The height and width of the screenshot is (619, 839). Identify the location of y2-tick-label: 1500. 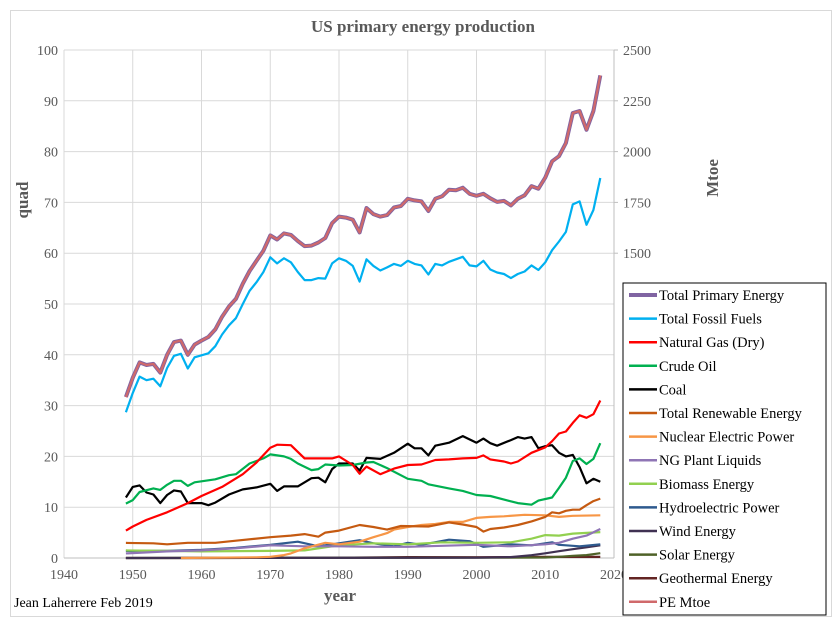
(637, 254).